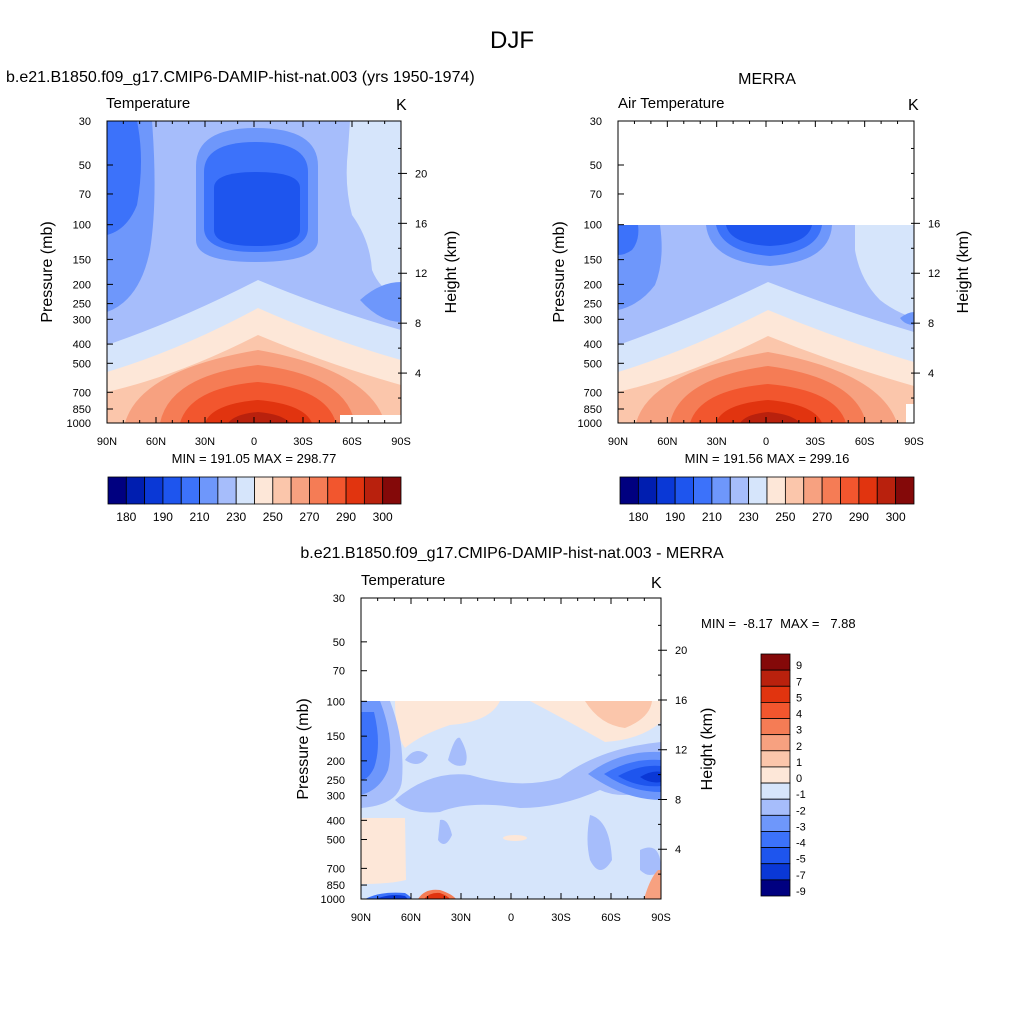  I want to click on y-tick-label: 30, so click(339, 599).